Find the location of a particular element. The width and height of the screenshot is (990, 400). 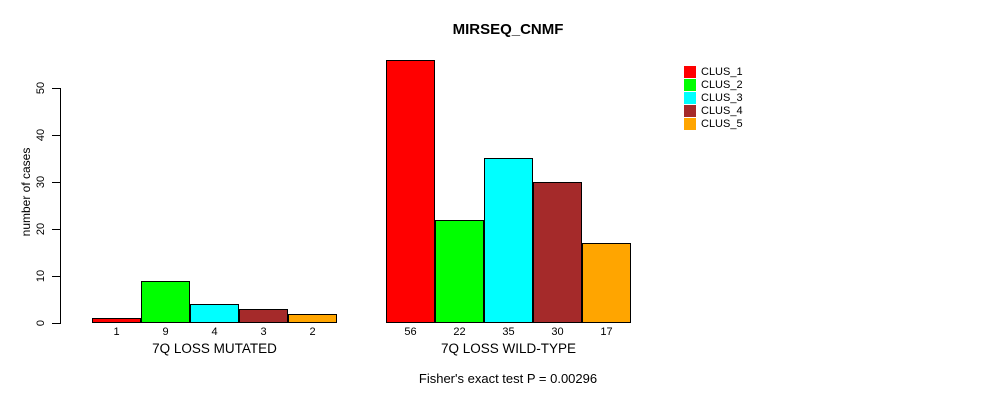

legend-label: CLUS_2 is located at coordinates (722, 84).